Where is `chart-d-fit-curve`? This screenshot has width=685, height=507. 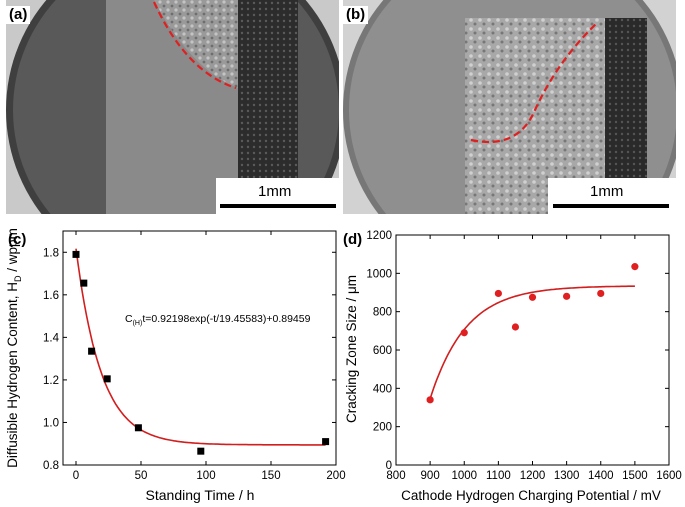
chart-d-fit-curve is located at coordinates (532, 342).